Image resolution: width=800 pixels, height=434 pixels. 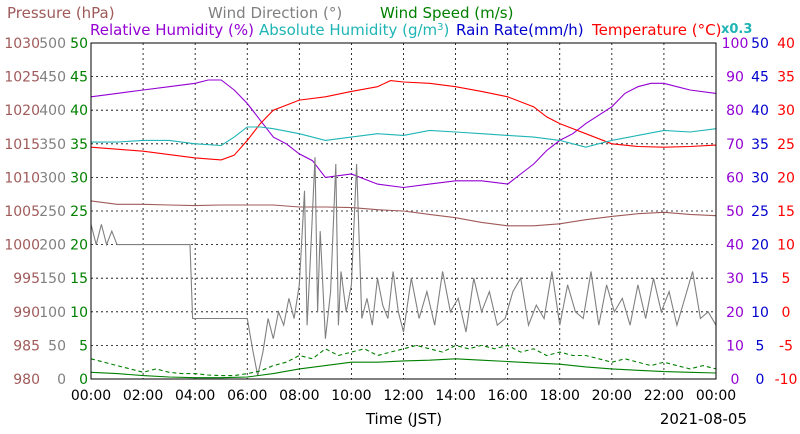 I want to click on y-tick-label-wind-direction: 0, so click(x=61, y=380).